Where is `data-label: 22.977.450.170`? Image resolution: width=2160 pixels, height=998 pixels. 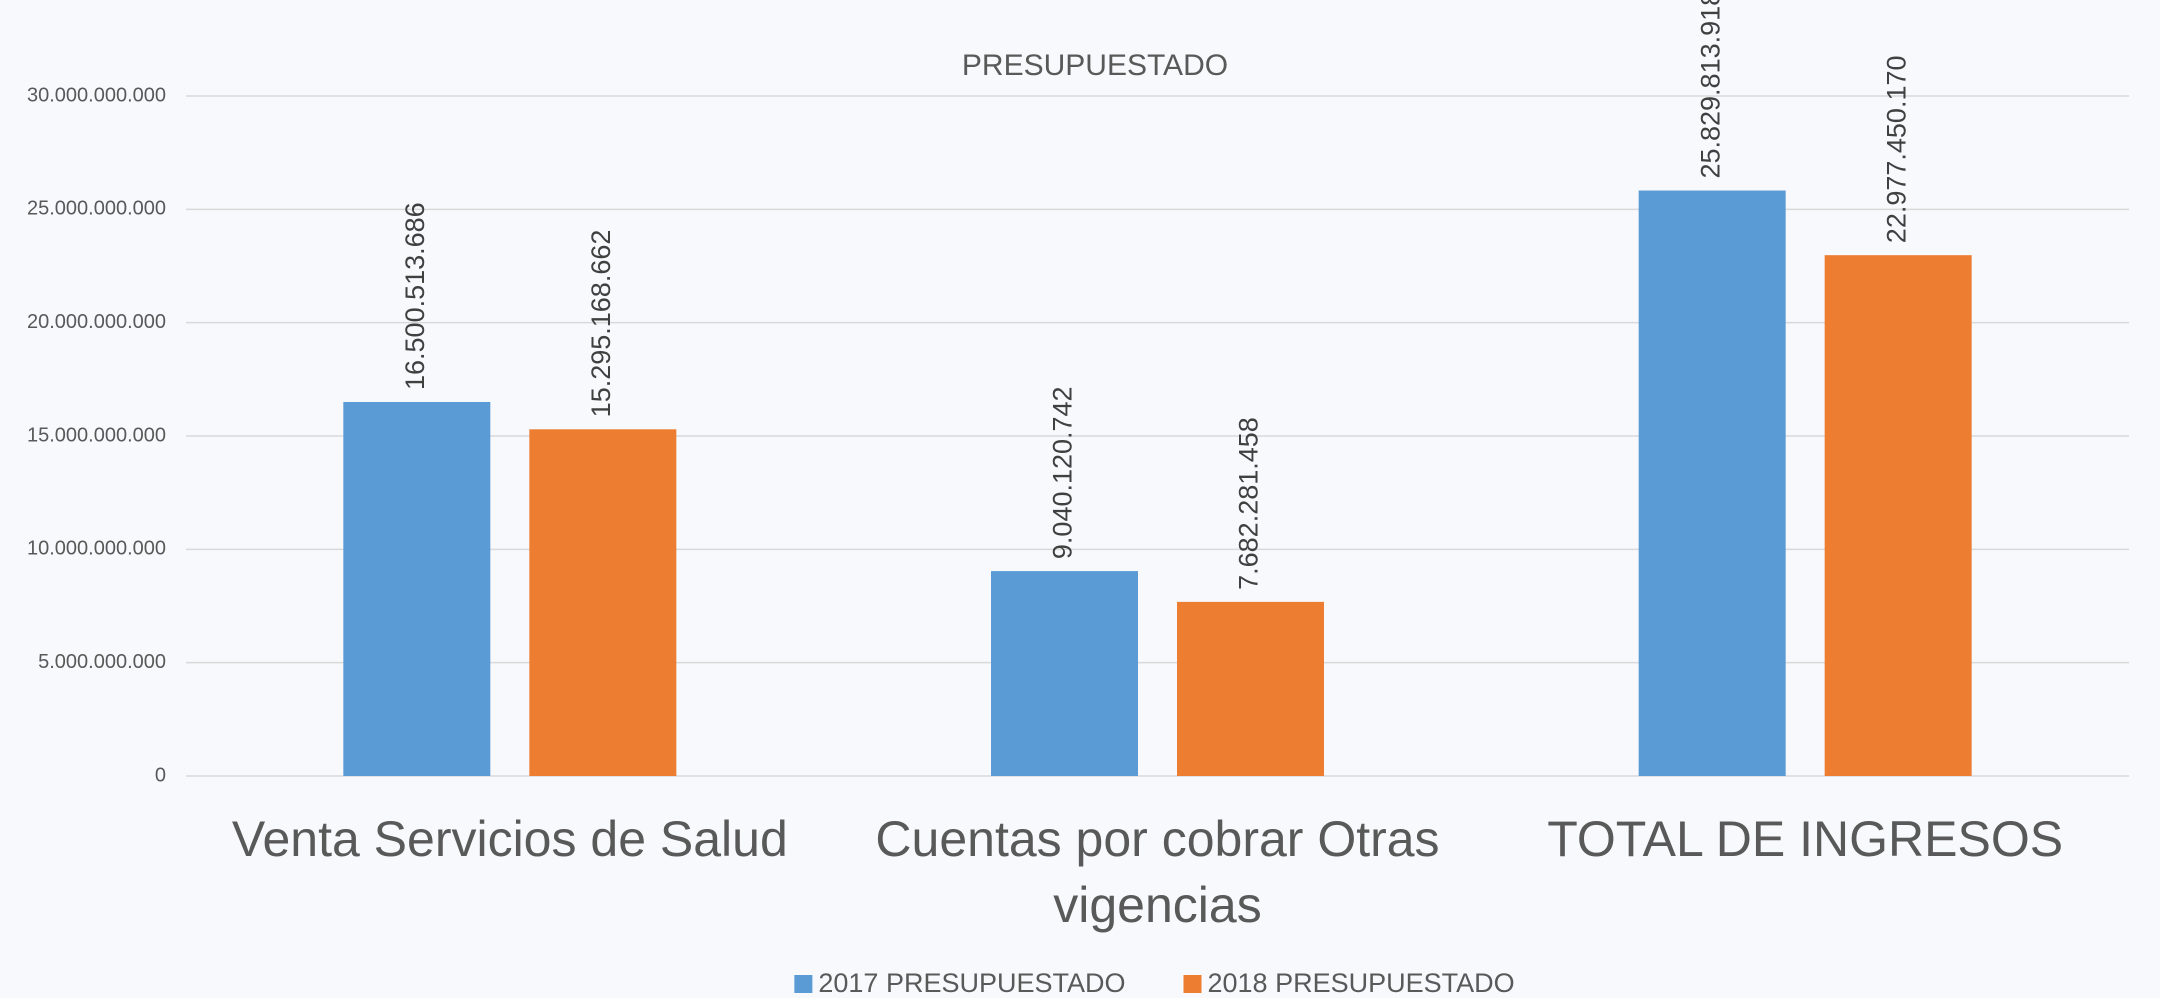
data-label: 22.977.450.170 is located at coordinates (1896, 149).